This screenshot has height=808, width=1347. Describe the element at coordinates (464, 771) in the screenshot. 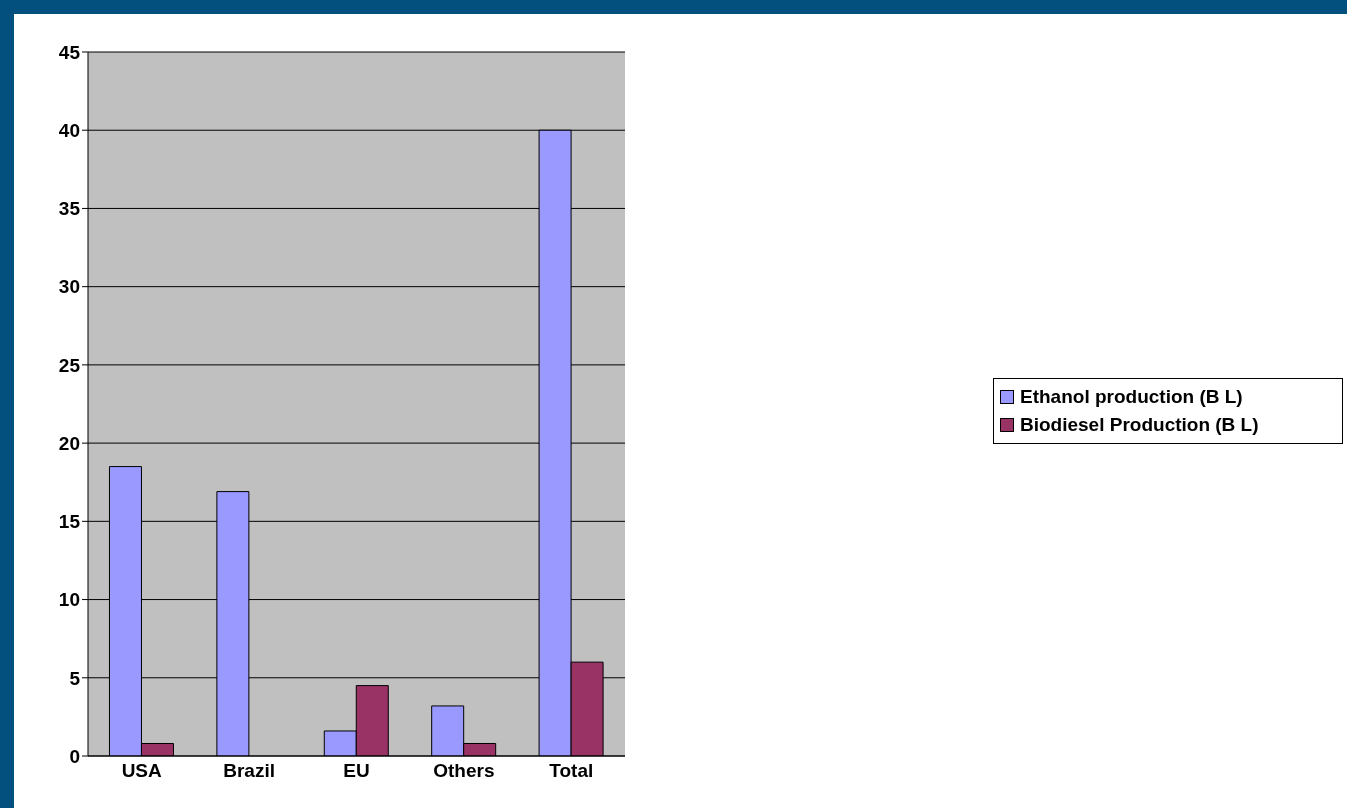

I see `x-tick-label: Others` at that location.